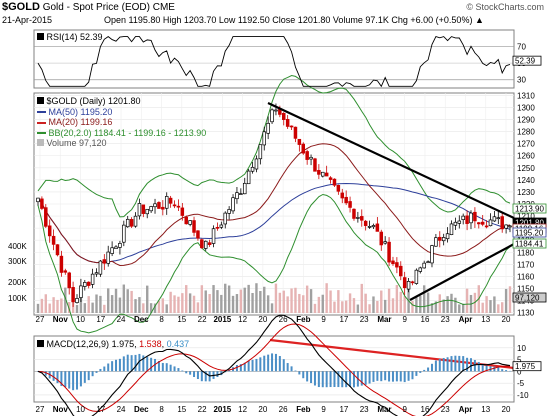 This screenshot has width=550, height=416. What do you see at coordinates (80, 409) in the screenshot?
I see `x-axis-label: 10` at bounding box center [80, 409].